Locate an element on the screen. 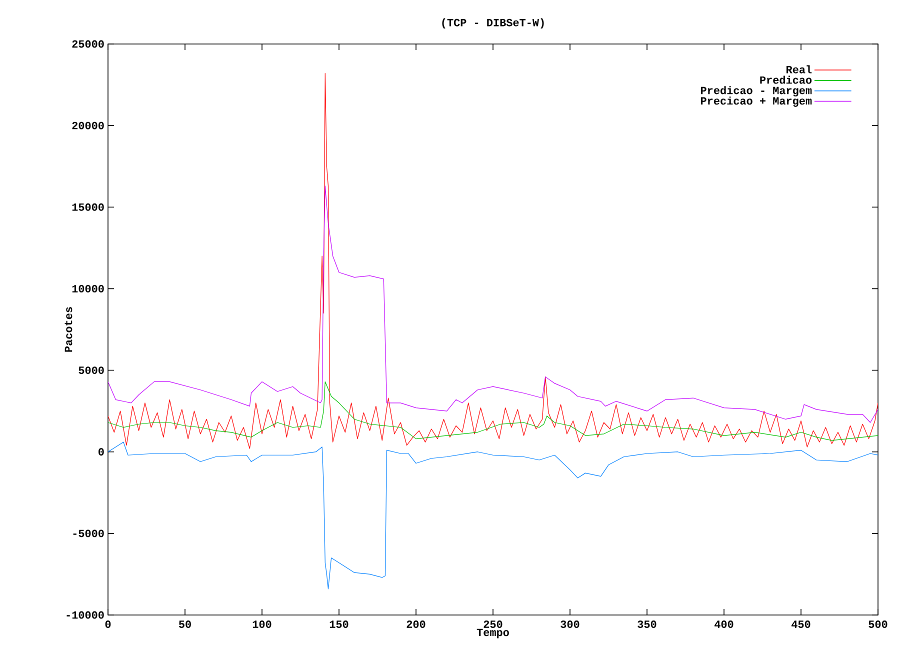 The image size is (897, 669). x-tick-label: 350 is located at coordinates (647, 624).